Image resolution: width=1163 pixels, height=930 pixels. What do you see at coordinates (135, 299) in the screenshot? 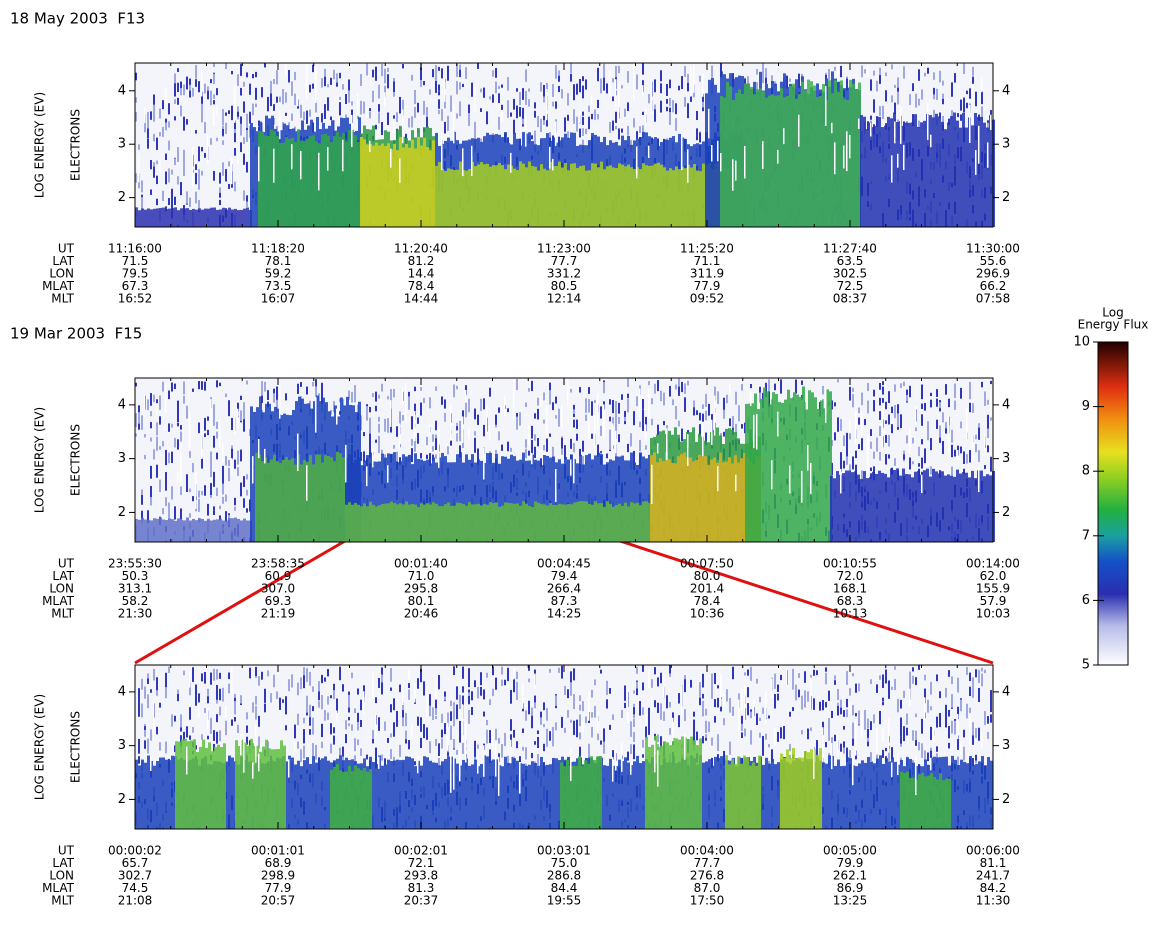
I see `row-value: 16:52` at bounding box center [135, 299].